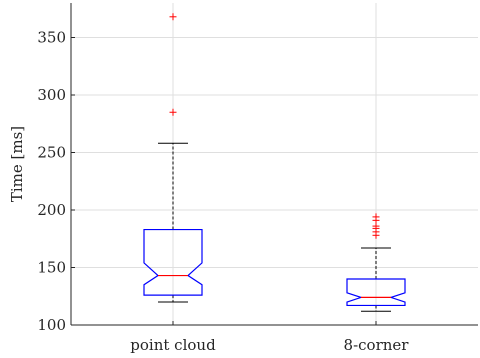 This screenshot has width=480, height=358. What do you see at coordinates (51, 95) in the screenshot?
I see `y-tick-label: 300` at bounding box center [51, 95].